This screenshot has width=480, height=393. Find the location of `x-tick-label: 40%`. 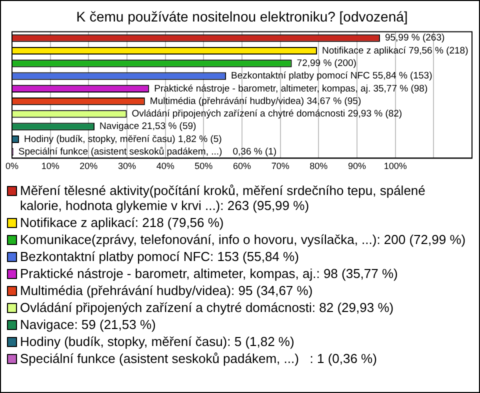

x-tick-label: 40% is located at coordinates (165, 166).